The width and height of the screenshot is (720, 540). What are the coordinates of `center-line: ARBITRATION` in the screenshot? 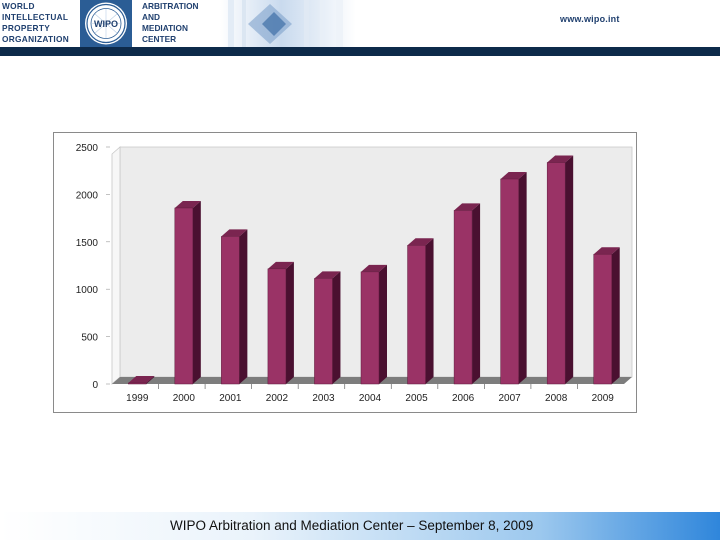 It's located at (170, 6).